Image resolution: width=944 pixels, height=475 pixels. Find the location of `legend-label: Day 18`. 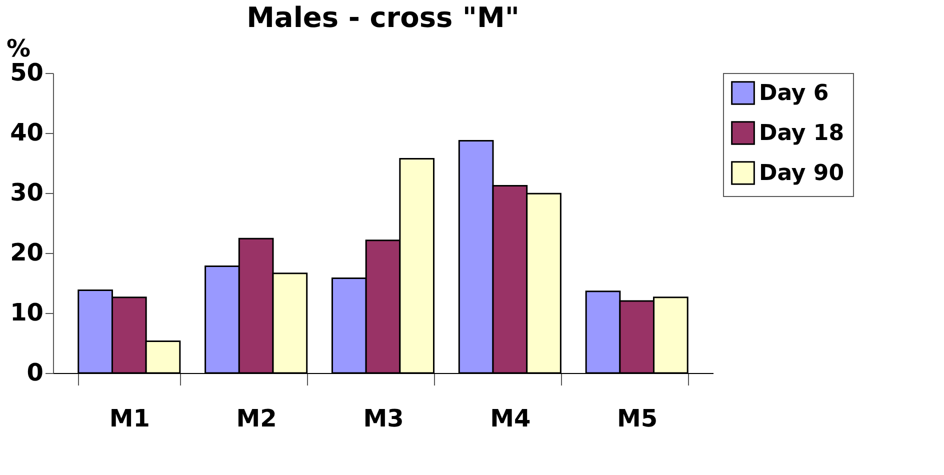

legend-label: Day 18 is located at coordinates (801, 133).